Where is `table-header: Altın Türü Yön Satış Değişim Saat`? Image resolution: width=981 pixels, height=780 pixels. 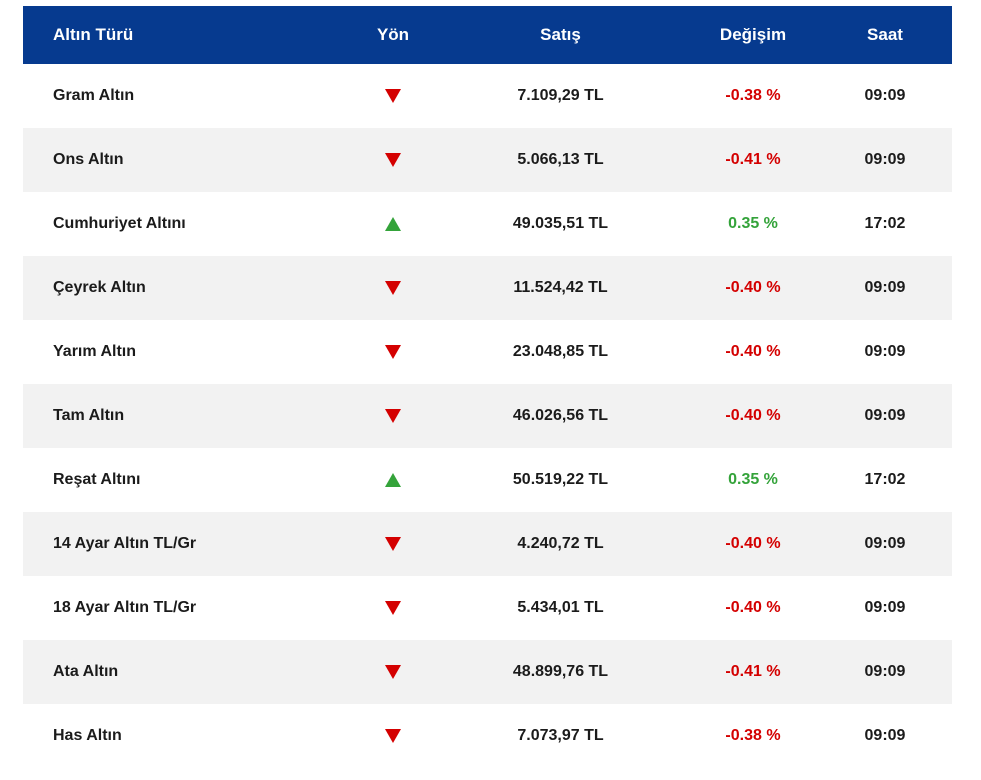
table-header: Altın Türü Yön Satış Değişim Saat is located at coordinates (487, 35).